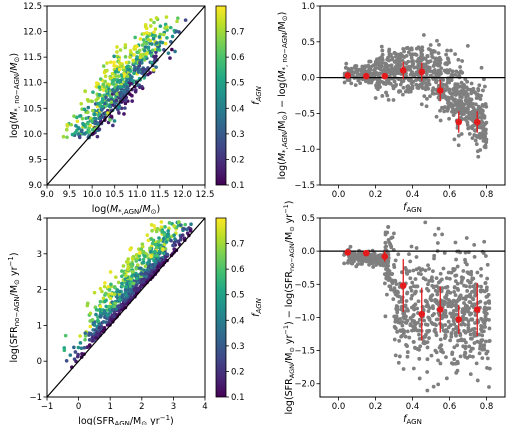 Image resolution: width=520 pixels, height=425 pixels. I want to click on p3-colorbar-tick-label: 0.1, so click(238, 398).